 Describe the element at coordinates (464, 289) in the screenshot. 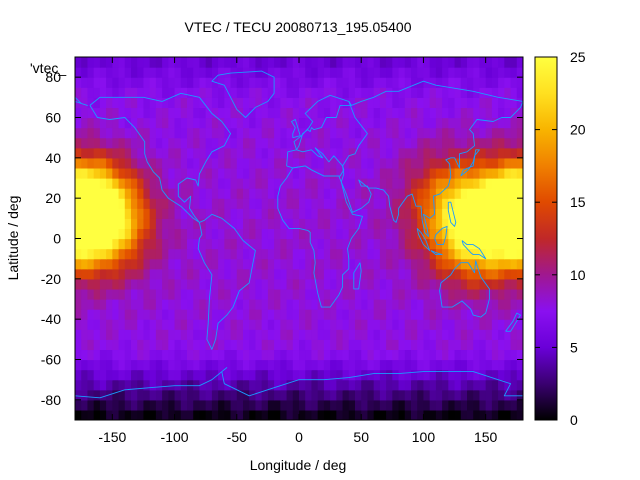

I see `coastline` at that location.